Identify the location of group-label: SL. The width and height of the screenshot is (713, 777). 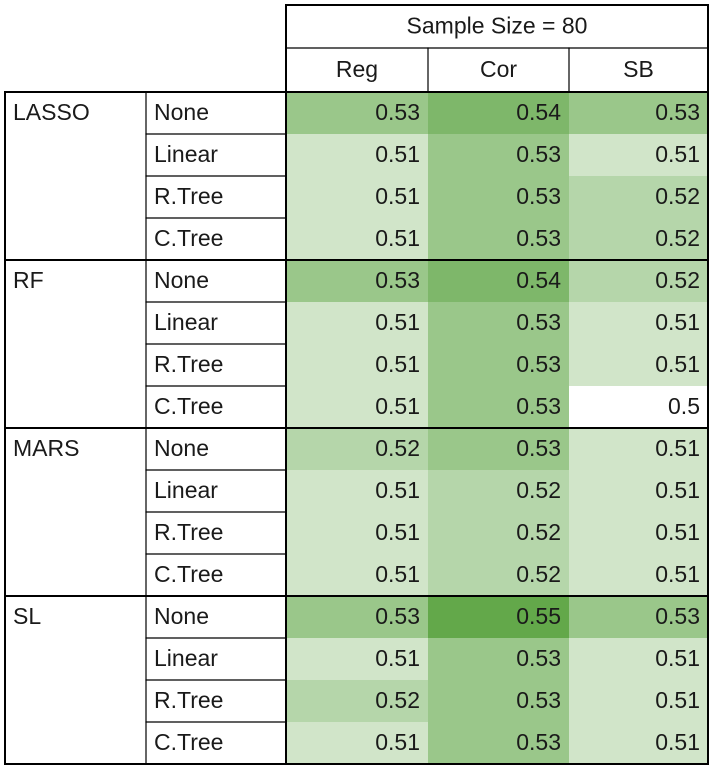
(27, 616).